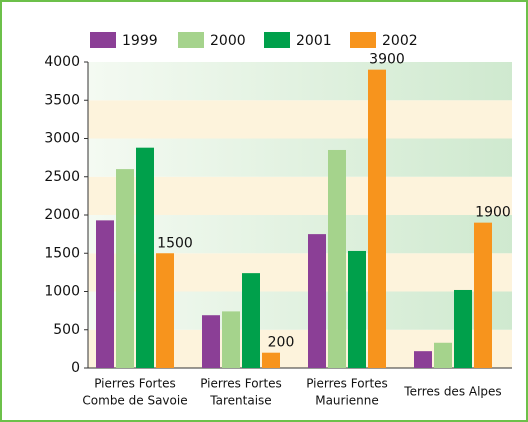 The image size is (528, 422). Describe the element at coordinates (62, 253) in the screenshot. I see `y-tick-label: 1500` at that location.